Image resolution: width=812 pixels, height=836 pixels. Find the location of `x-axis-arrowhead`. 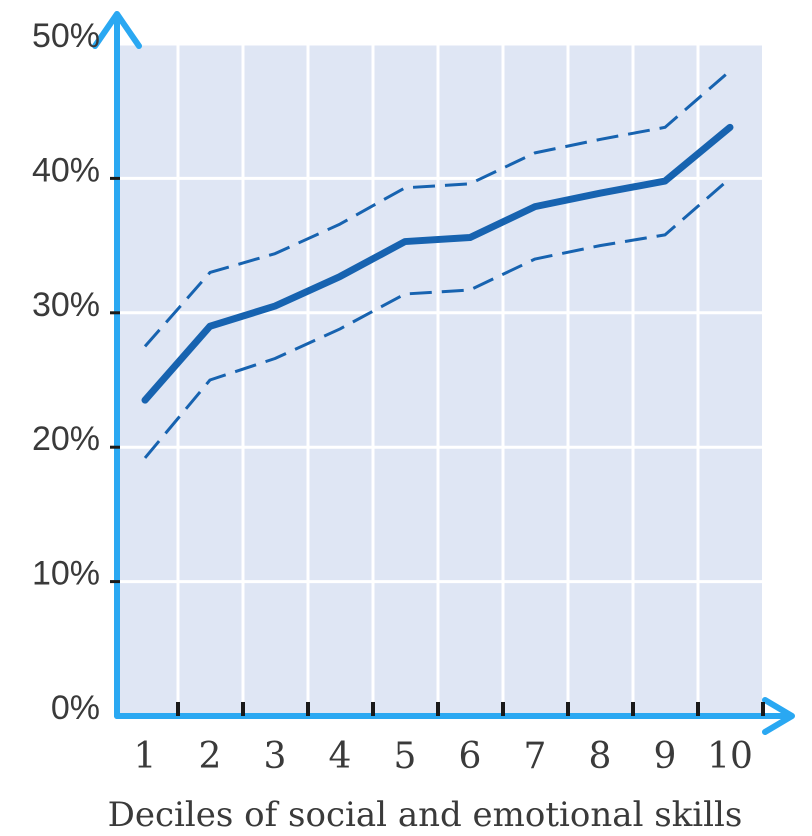

x-axis-arrowhead is located at coordinates (778, 716).